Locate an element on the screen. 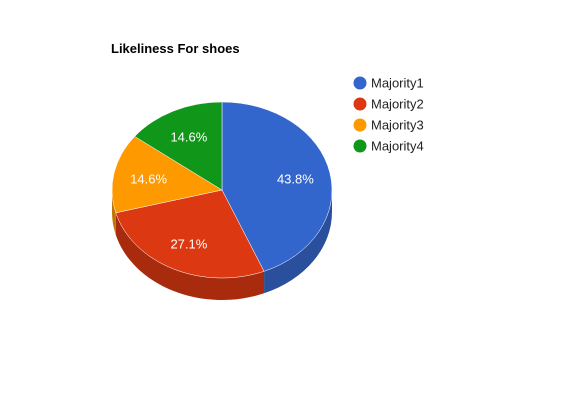 The width and height of the screenshot is (580, 405). data-label-3: 14.6% is located at coordinates (148, 178).